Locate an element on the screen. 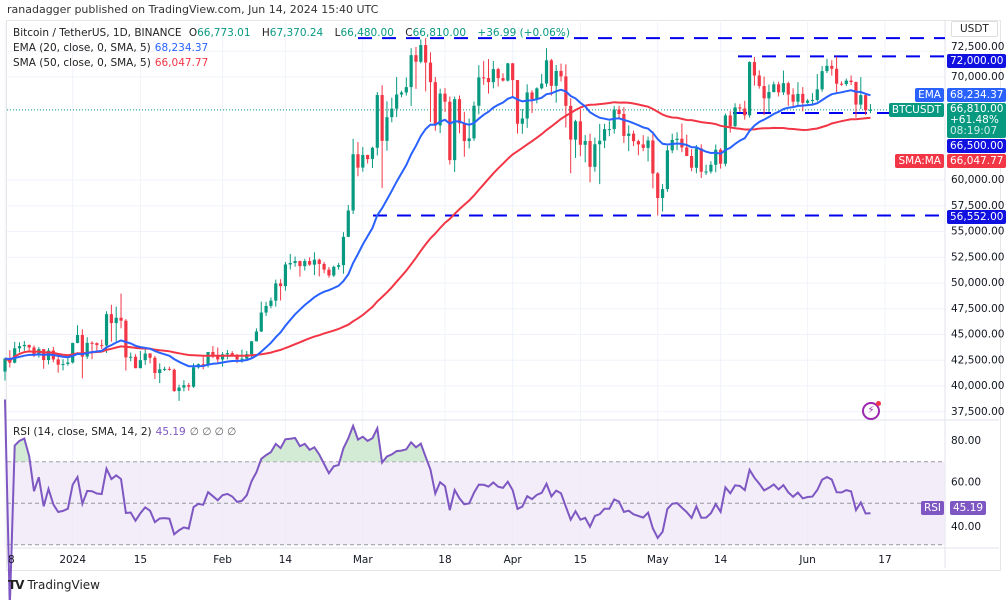 The width and height of the screenshot is (1006, 600). bar-countdown: 08:19:07 is located at coordinates (974, 131).